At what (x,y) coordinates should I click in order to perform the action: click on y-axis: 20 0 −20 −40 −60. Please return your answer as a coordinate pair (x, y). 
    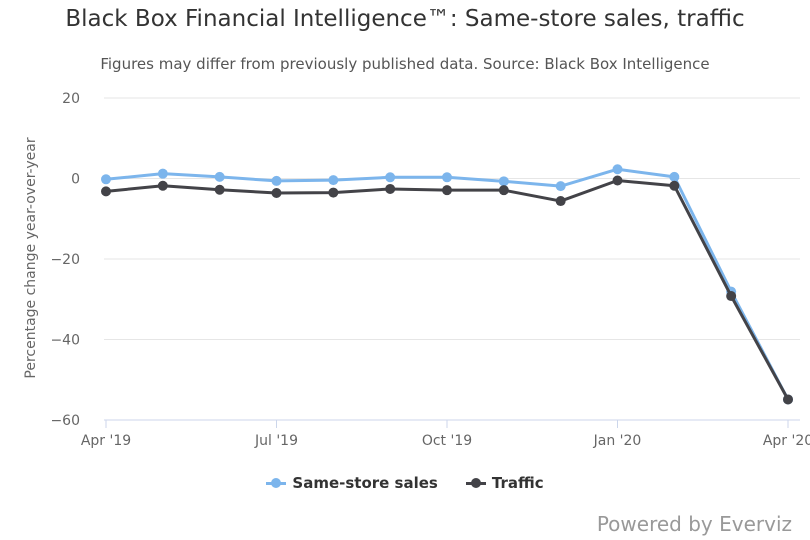
    Looking at the image, I should click on (65, 260).